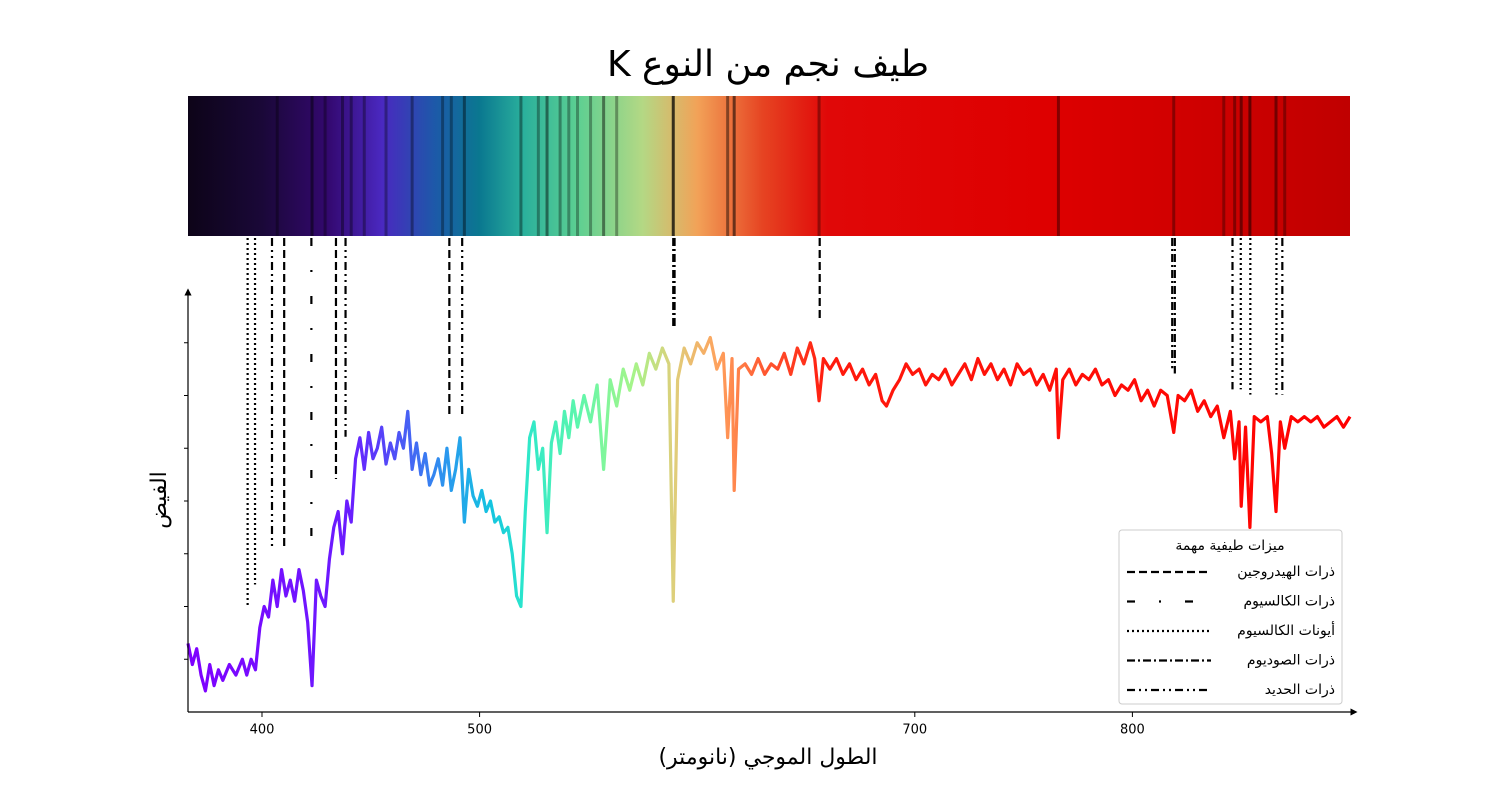  Describe the element at coordinates (1286, 630) in the screenshot. I see `legend-label: أيونات الكالسيوم` at that location.